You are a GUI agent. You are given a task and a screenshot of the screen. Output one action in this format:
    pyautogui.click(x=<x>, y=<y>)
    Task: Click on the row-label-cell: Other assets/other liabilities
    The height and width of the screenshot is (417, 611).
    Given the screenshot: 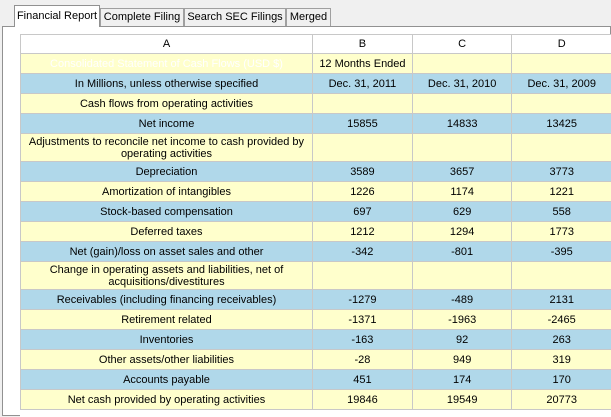 What is the action you would take?
    pyautogui.click(x=167, y=360)
    